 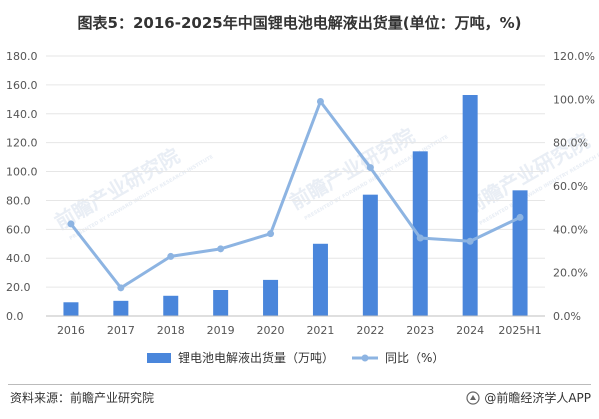 I want to click on x-tick-label: 2016, so click(x=71, y=330).